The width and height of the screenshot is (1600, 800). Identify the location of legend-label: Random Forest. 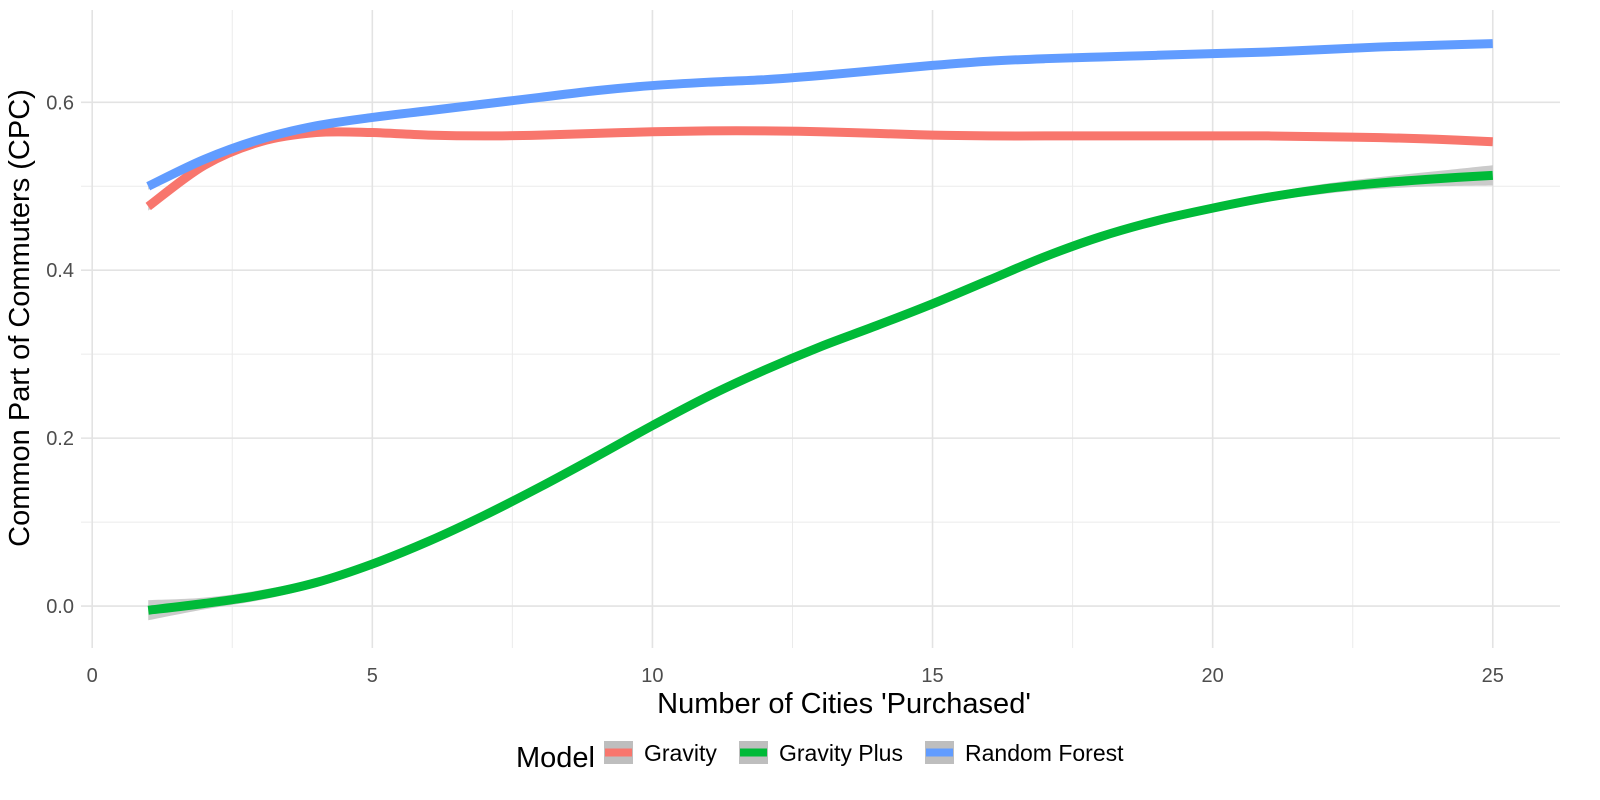
(1044, 753).